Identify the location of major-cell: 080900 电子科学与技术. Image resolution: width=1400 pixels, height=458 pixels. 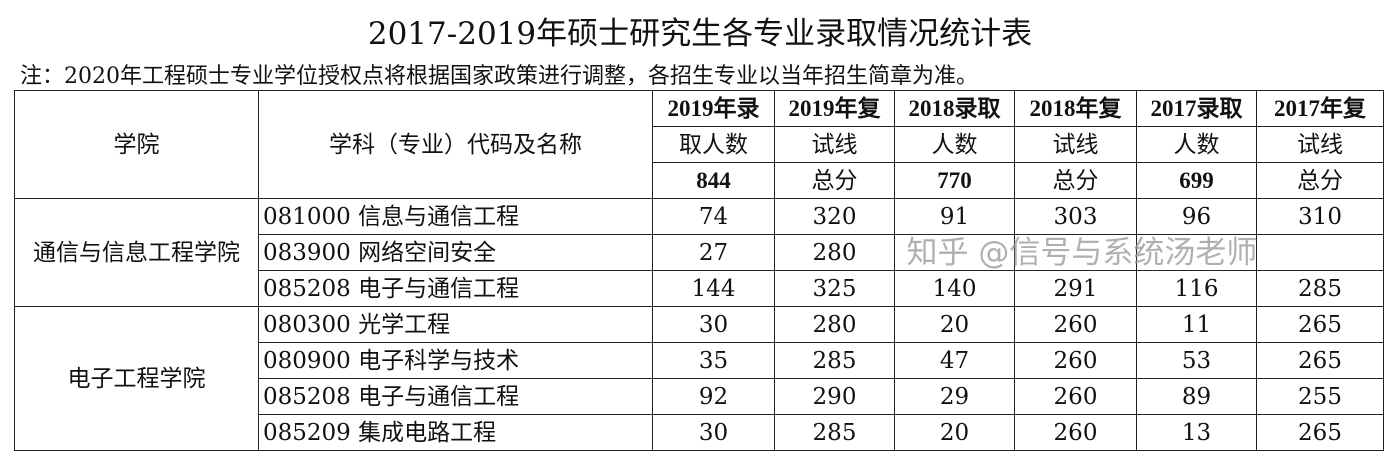
(455, 360).